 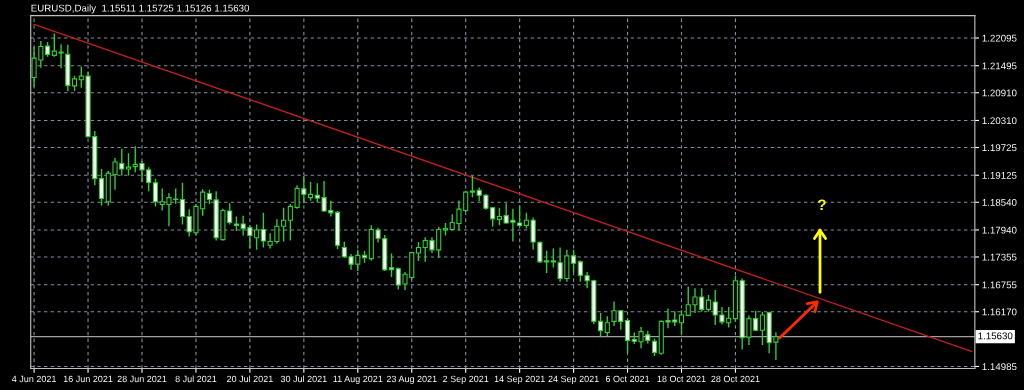 I want to click on y-tick-label: 1.20910, so click(x=999, y=93).